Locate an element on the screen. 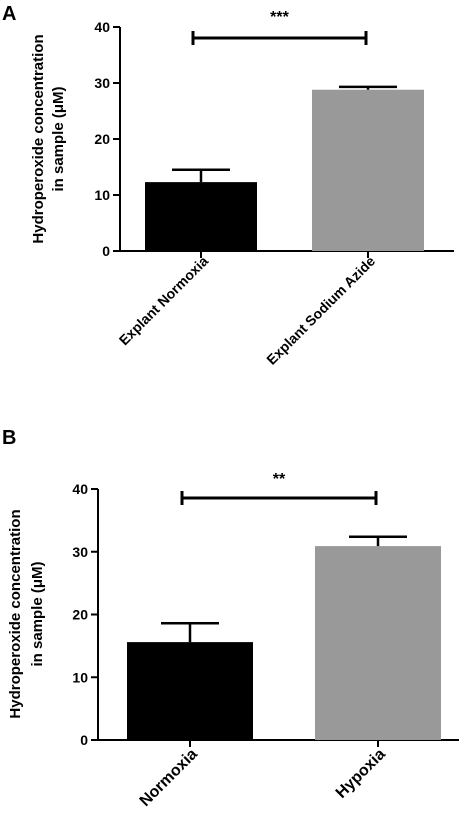  x-tick-label: Normoxia is located at coordinates (169, 778).